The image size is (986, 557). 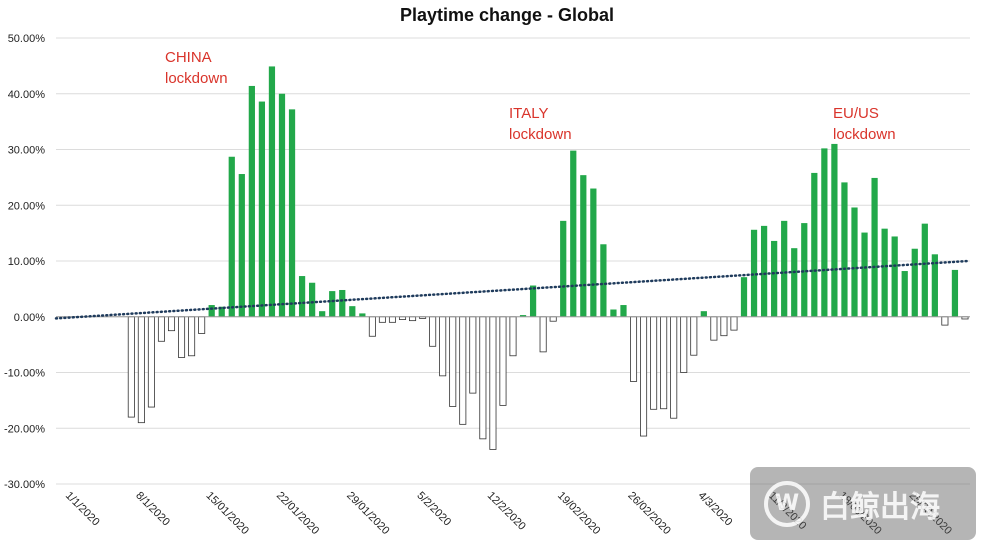 What do you see at coordinates (27, 151) in the screenshot?
I see `y-tick-label: 30.00%` at bounding box center [27, 151].